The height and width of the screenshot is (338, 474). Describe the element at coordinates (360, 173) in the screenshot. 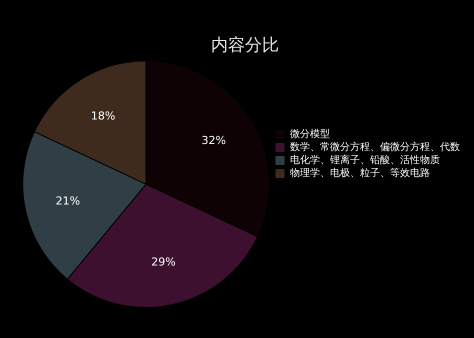

I see `legend-label: 物理学、电极、粒子、等效电路` at that location.